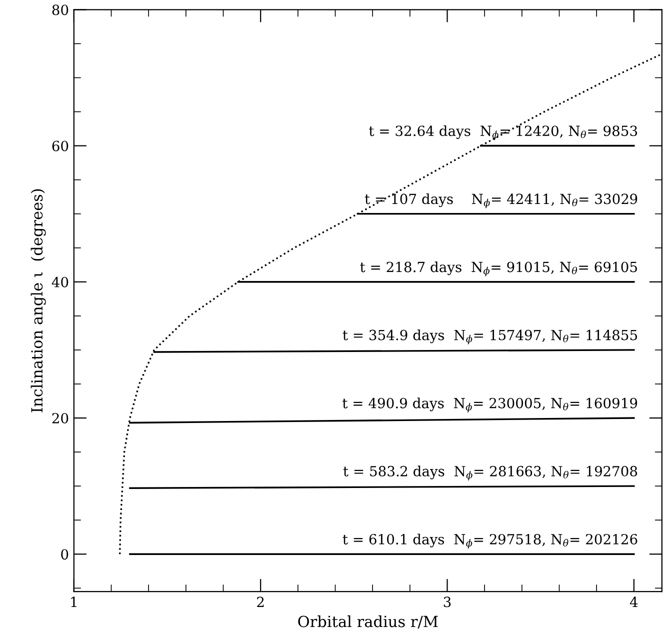 This screenshot has height=643, width=672. I want to click on x-tick-label: 4, so click(634, 601).